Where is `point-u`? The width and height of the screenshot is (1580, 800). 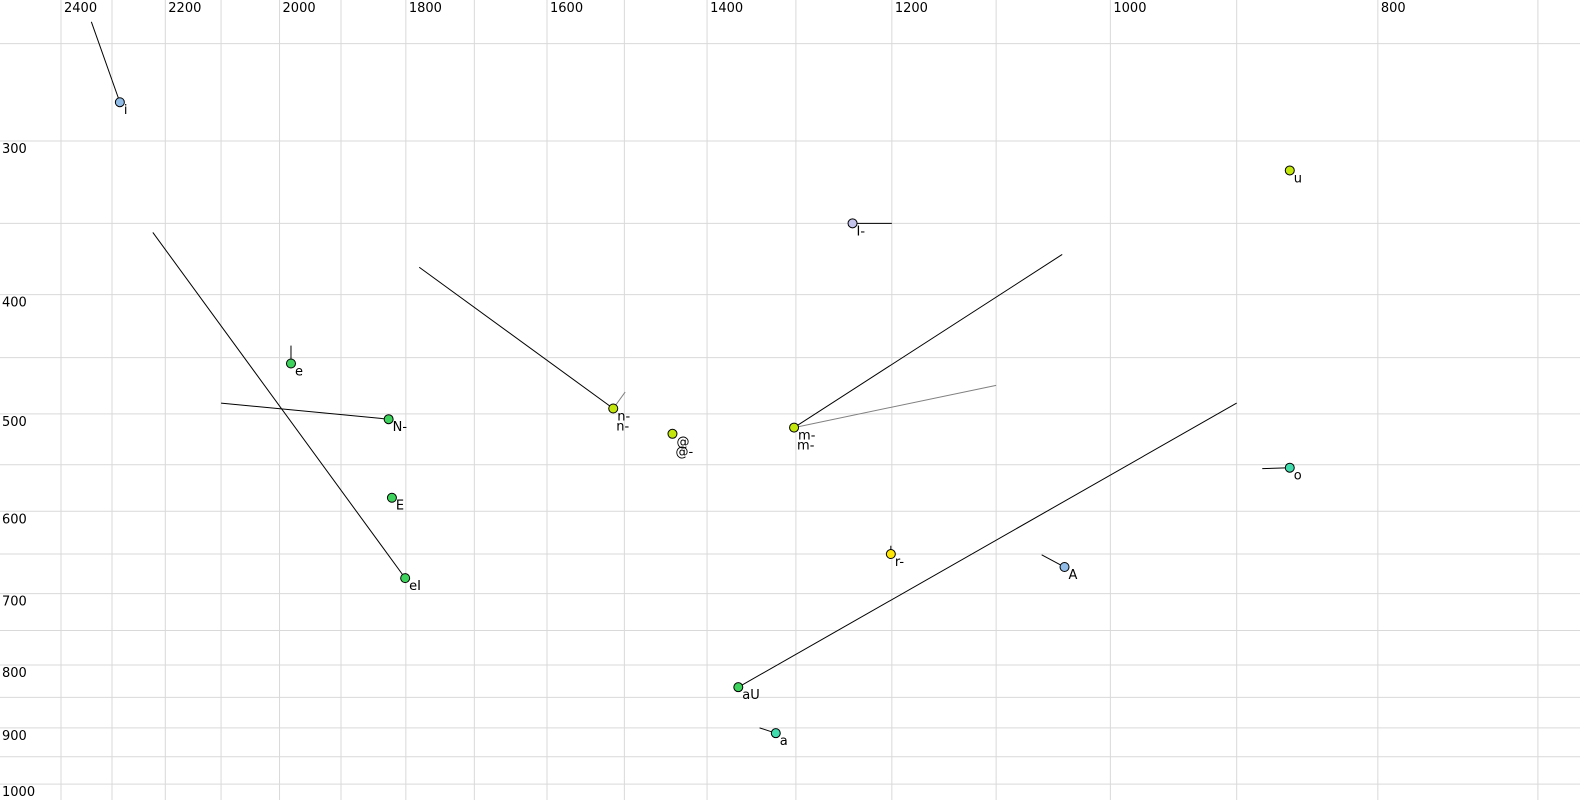
point-u is located at coordinates (1289, 170).